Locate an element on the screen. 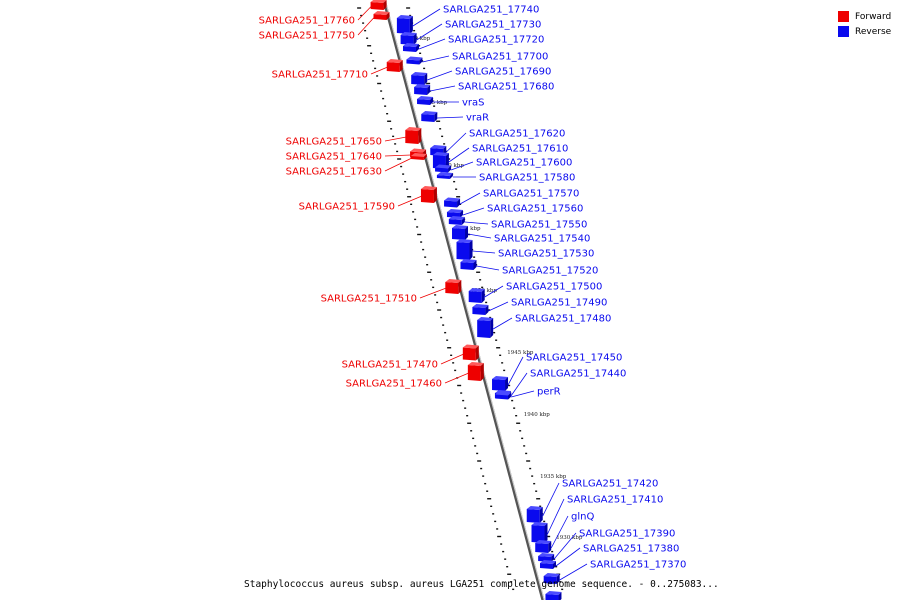 The width and height of the screenshot is (900, 600). reverse-gene-label: SARLGA251_17520 is located at coordinates (550, 271).